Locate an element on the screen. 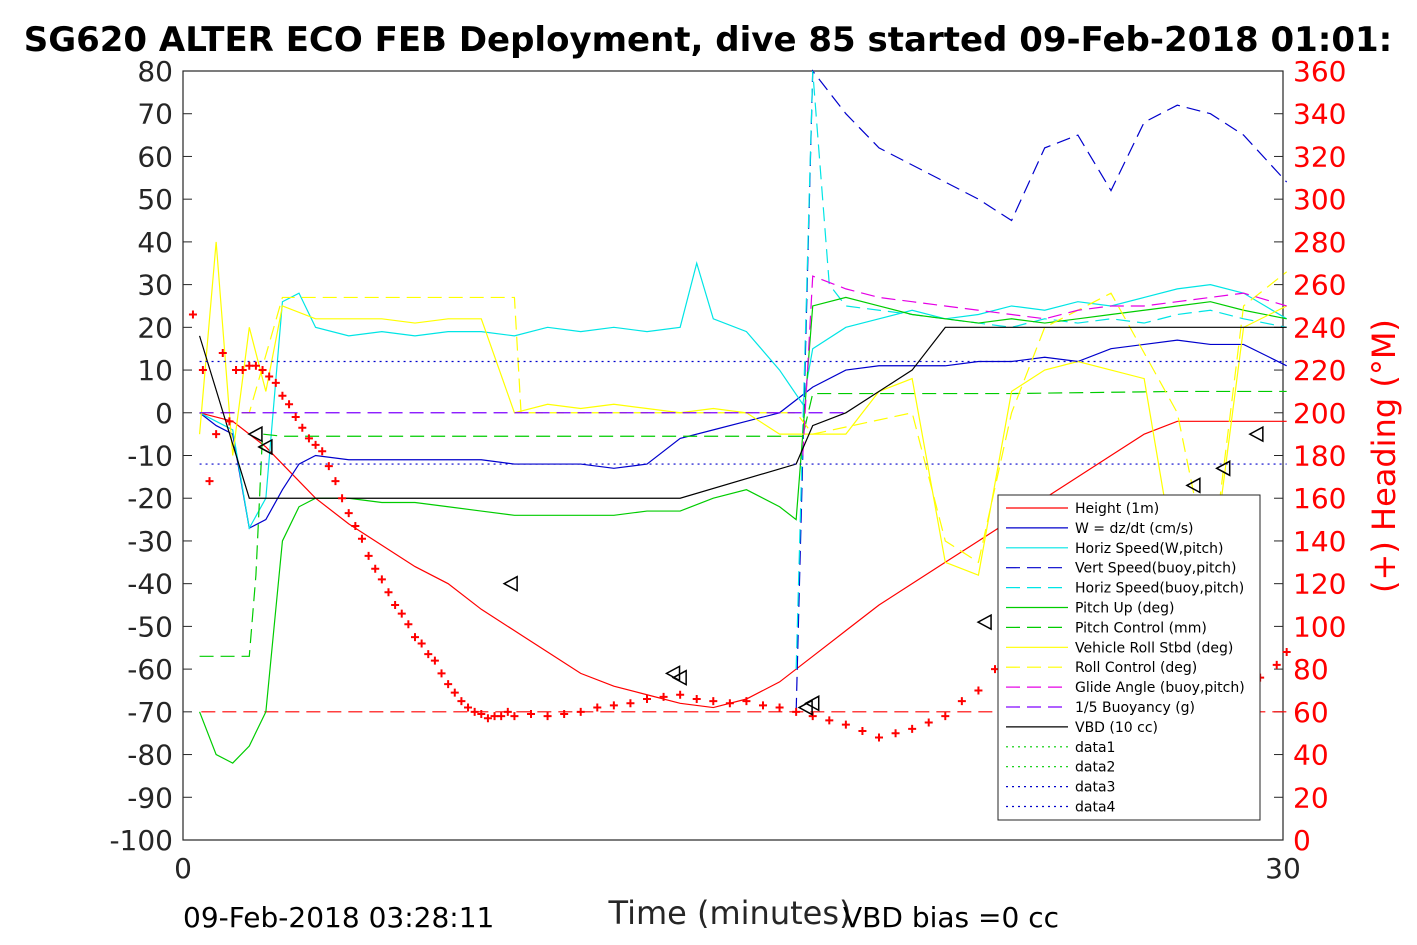  right-y-tick-label: 160 is located at coordinates (1319, 498).